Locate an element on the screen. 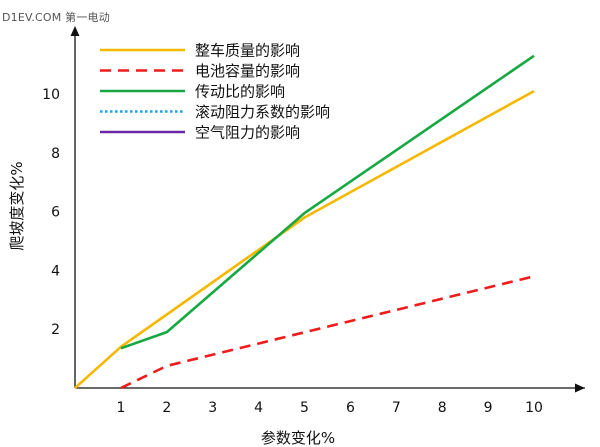  legend-label-1: 整车质量的影响 is located at coordinates (247, 51).